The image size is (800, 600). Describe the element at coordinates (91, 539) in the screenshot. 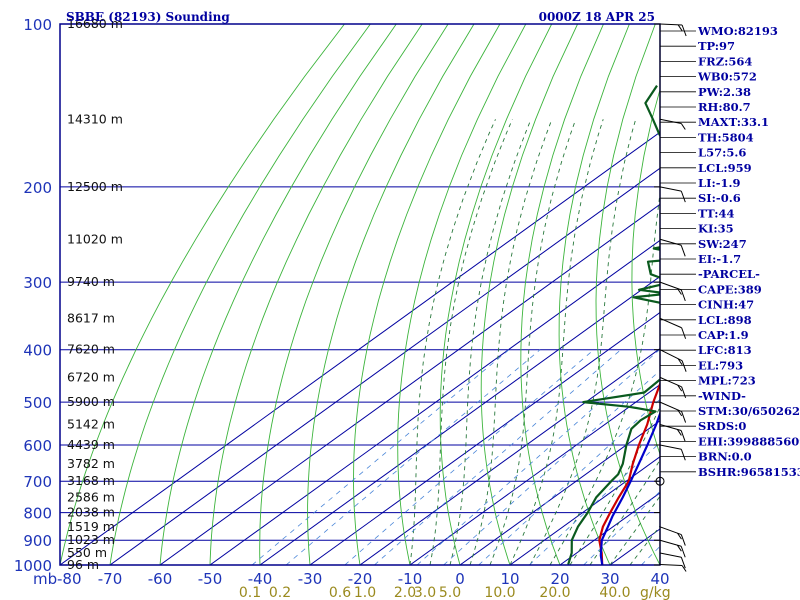

I see `height-label: 1023 m` at that location.